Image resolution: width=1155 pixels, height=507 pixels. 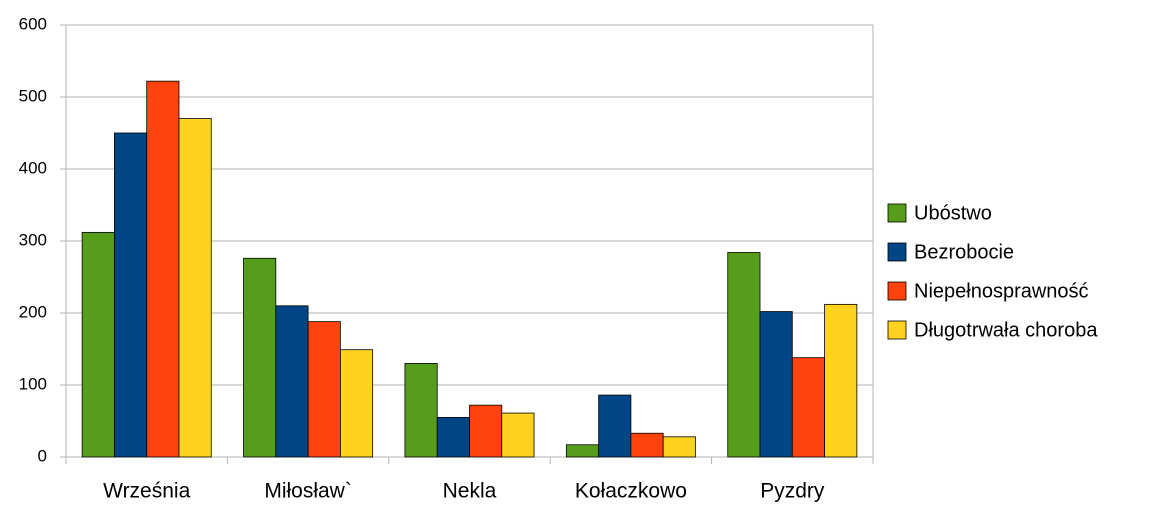 What do you see at coordinates (1006, 330) in the screenshot?
I see `legend-label: Długotrwała choroba` at bounding box center [1006, 330].